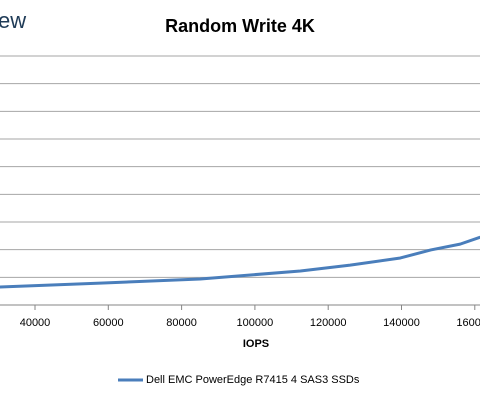  I want to click on legend-label: Dell EMC PowerEdge R7415 4 SAS3 SSDs, so click(253, 380).